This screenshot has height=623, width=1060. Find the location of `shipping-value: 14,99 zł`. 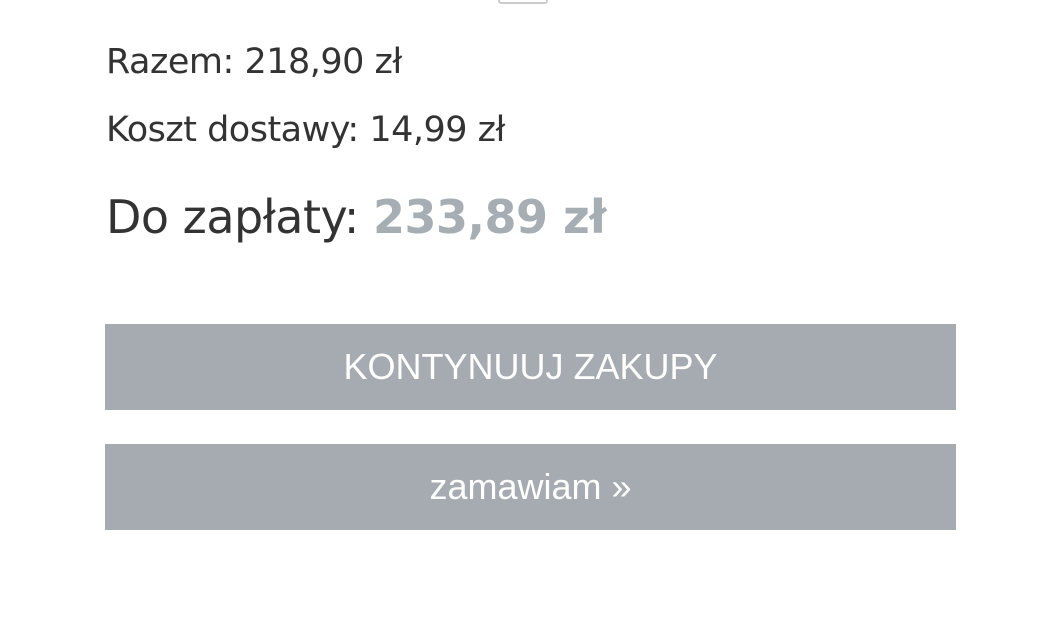

shipping-value: 14,99 zł is located at coordinates (437, 130).